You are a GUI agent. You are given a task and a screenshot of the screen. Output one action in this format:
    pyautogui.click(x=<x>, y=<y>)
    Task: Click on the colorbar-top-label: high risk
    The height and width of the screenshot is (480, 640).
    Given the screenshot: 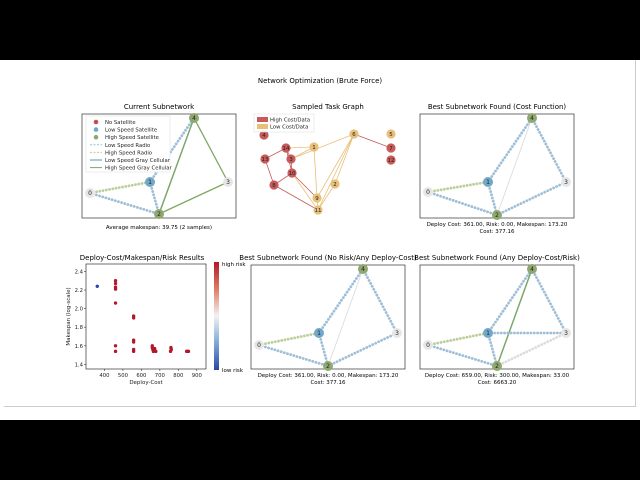 What is the action you would take?
    pyautogui.click(x=234, y=265)
    